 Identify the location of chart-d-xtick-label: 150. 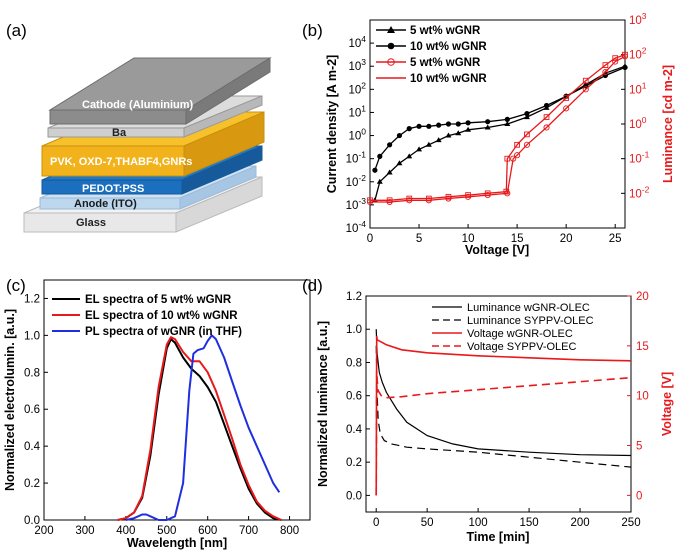
(528, 523).